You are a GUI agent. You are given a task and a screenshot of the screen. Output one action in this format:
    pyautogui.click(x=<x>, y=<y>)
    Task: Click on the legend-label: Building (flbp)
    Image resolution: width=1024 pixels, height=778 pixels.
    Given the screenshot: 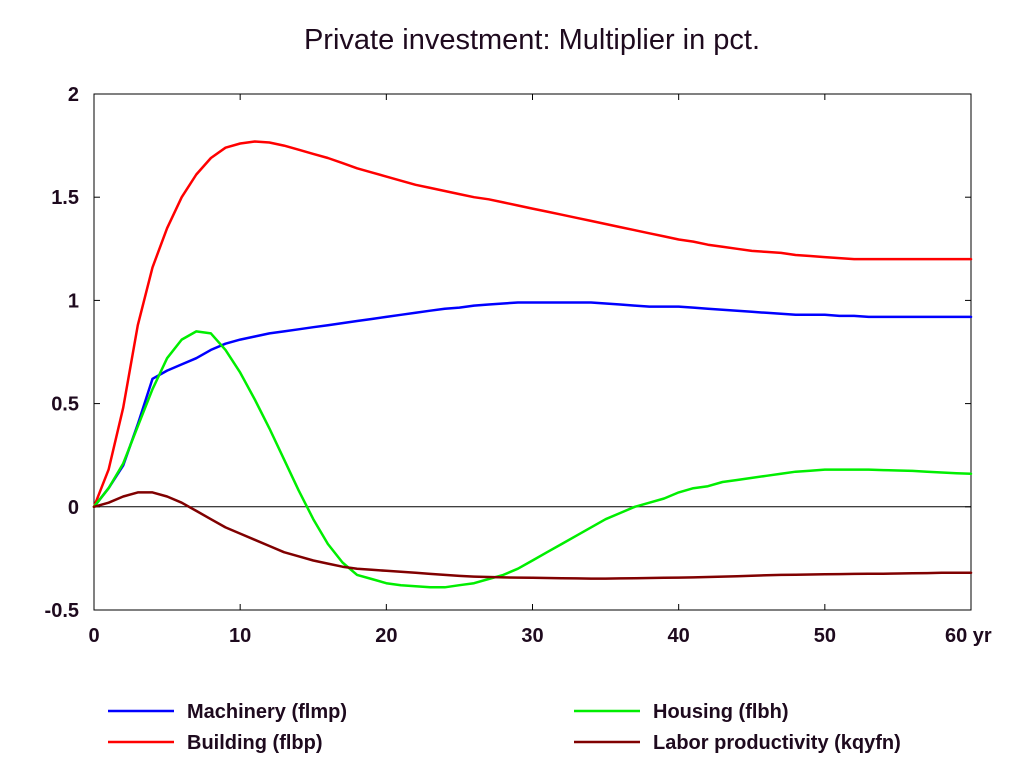 What is the action you would take?
    pyautogui.click(x=255, y=743)
    